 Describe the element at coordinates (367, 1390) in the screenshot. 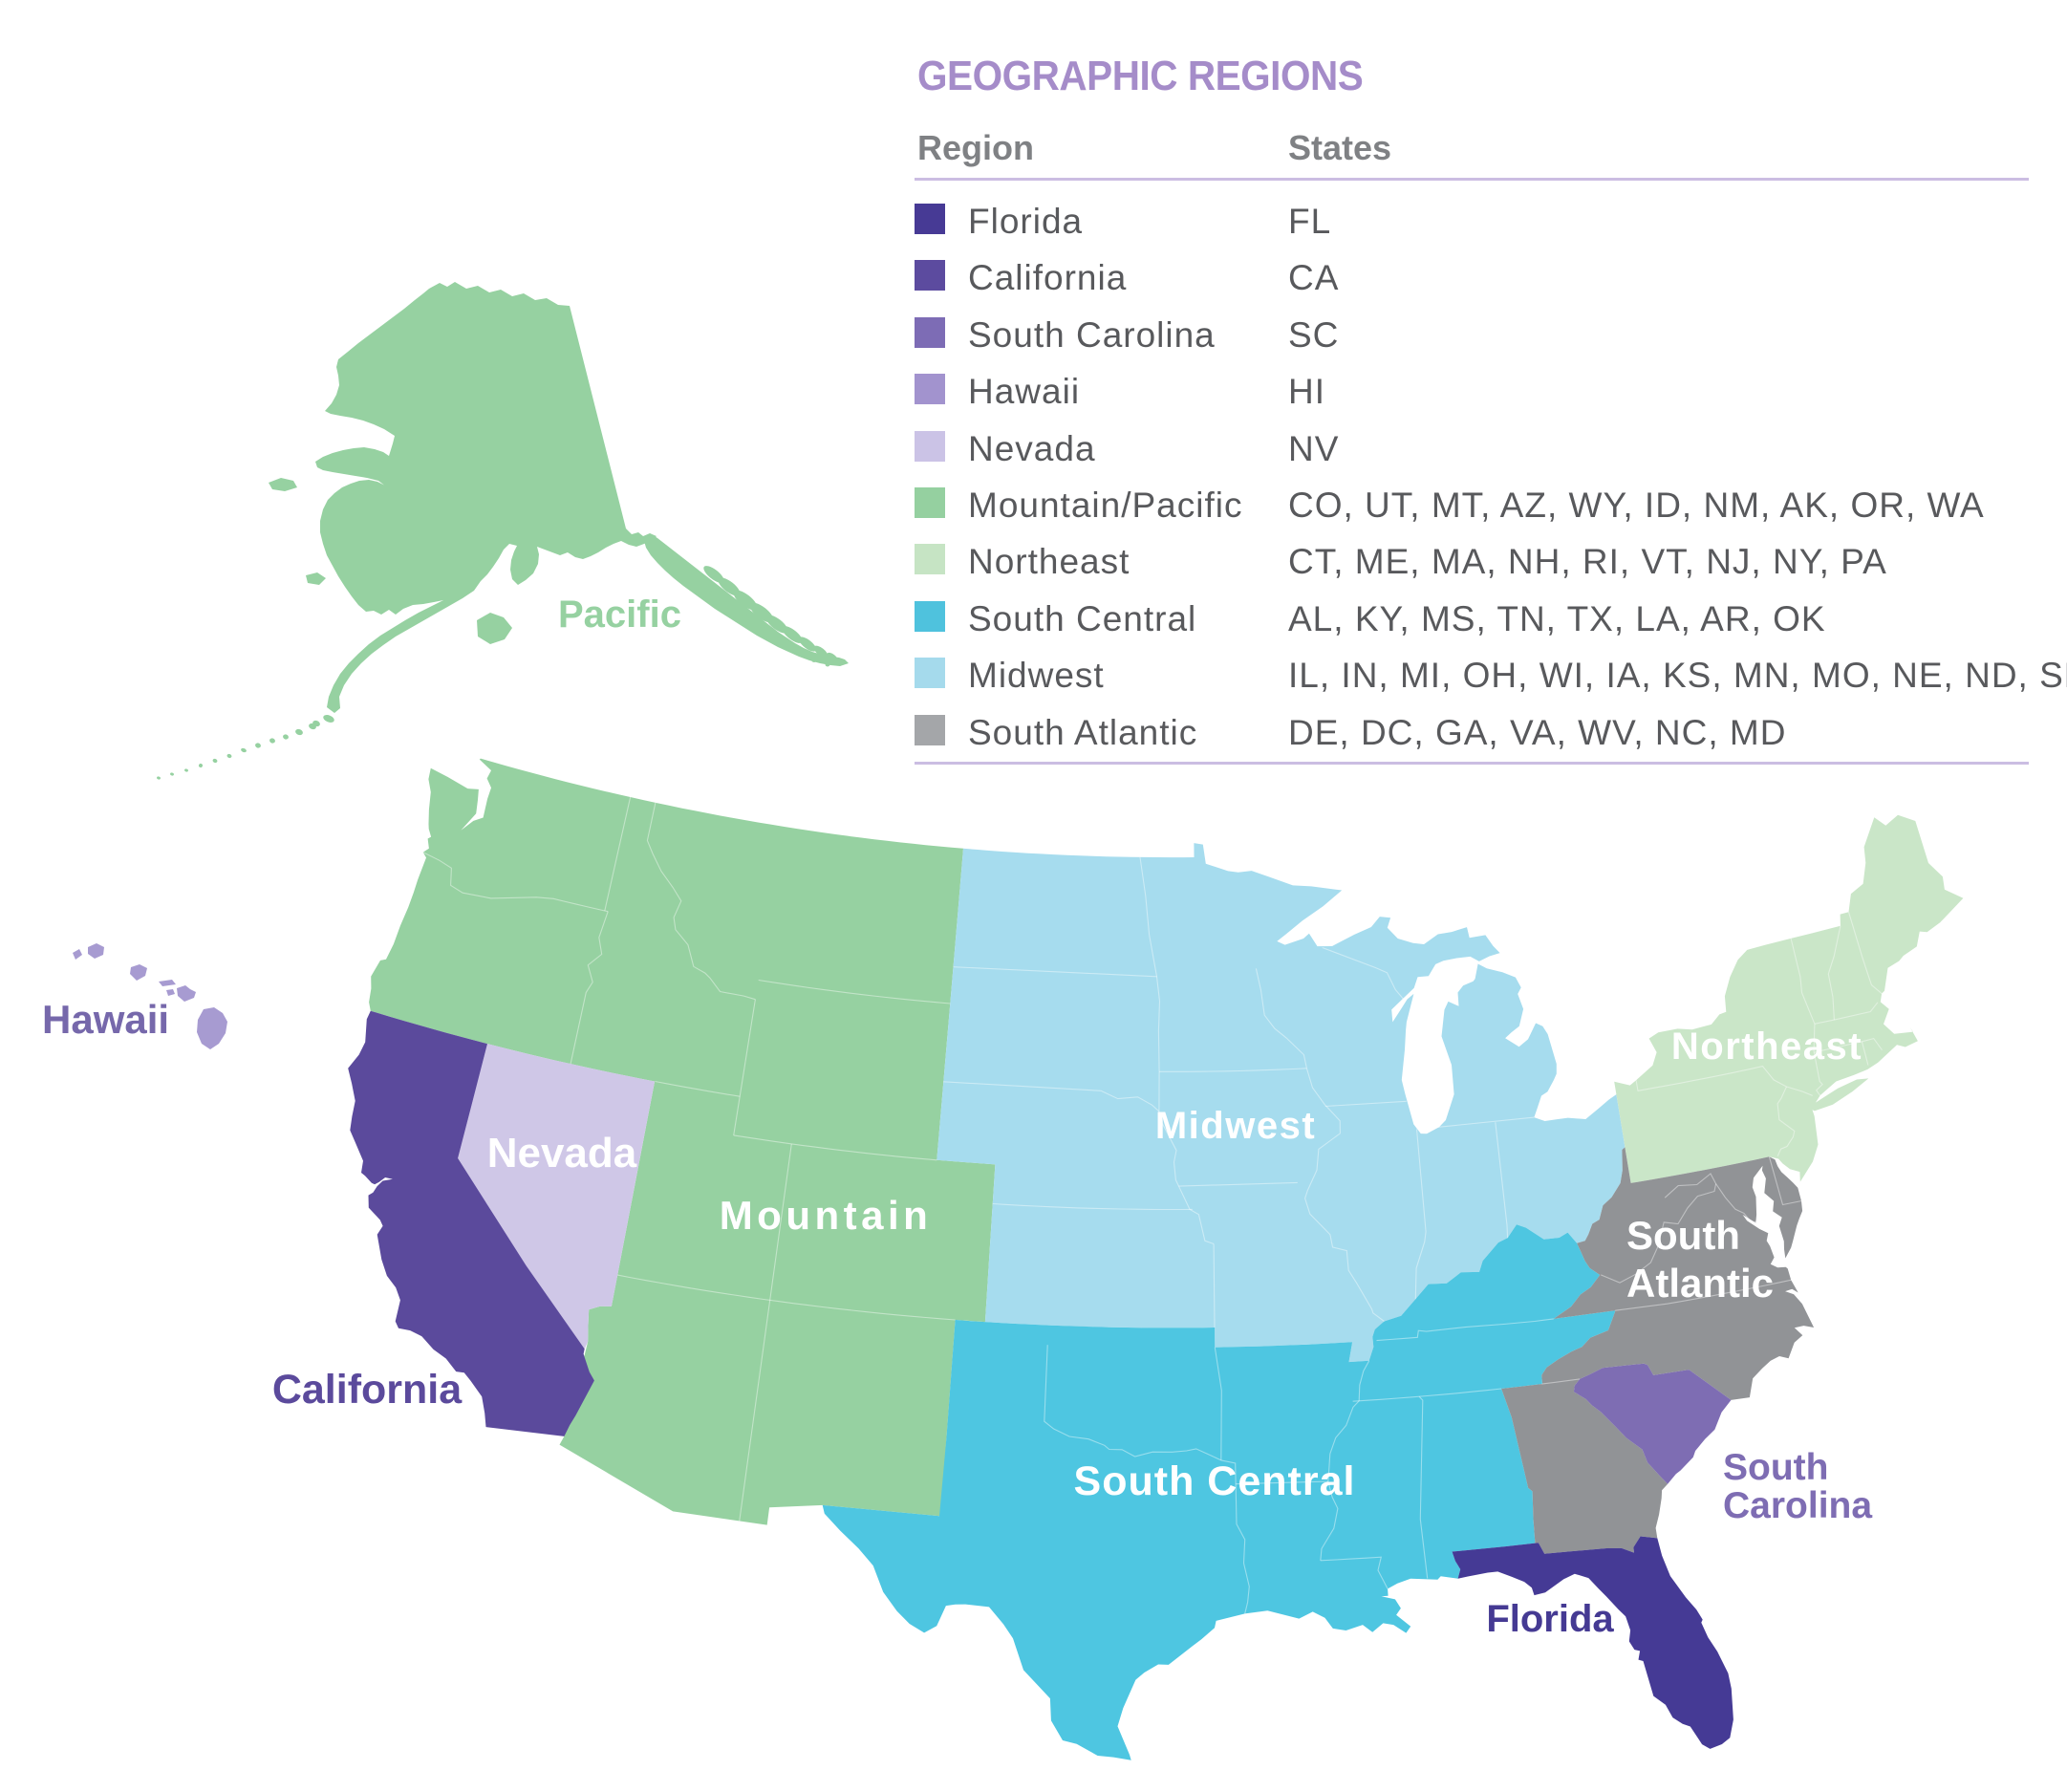

I see `svg-text: California` at that location.